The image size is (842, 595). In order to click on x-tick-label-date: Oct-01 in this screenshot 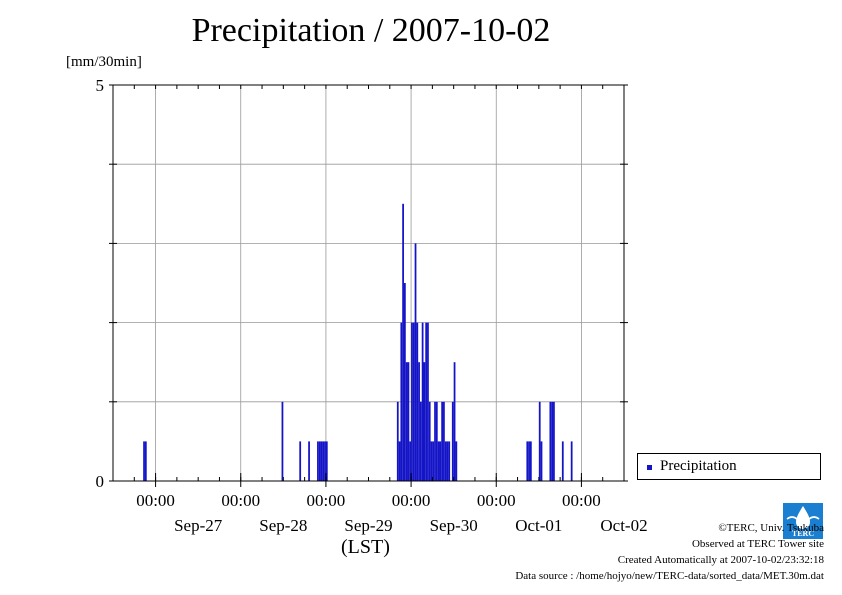, I will do `click(538, 525)`.